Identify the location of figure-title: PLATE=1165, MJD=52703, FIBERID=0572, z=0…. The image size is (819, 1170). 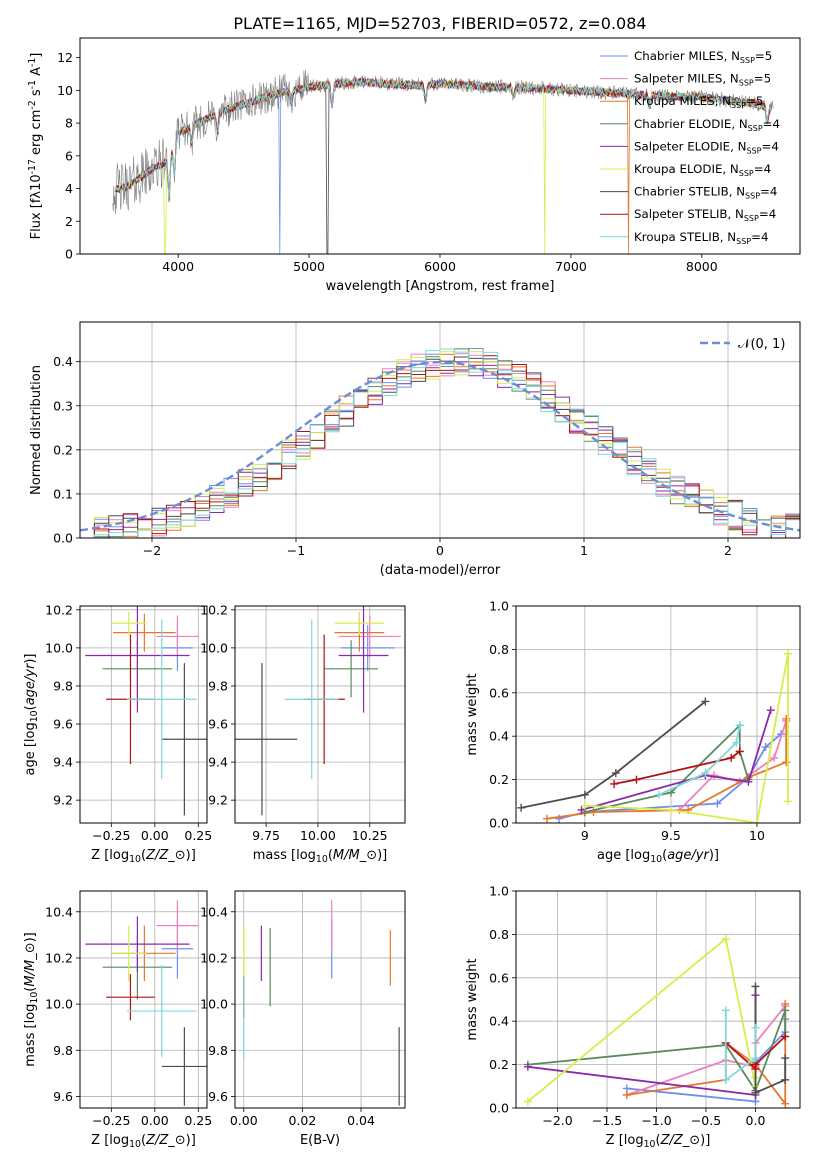
(439, 23).